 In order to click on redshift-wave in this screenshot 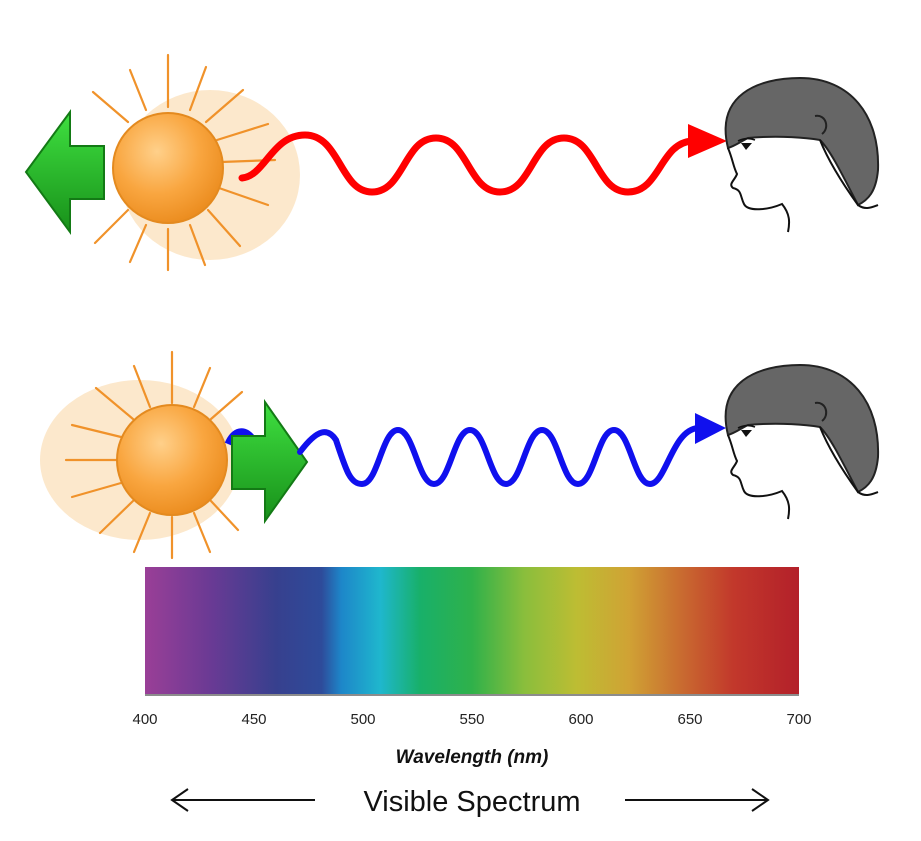, I will do `click(467, 163)`.